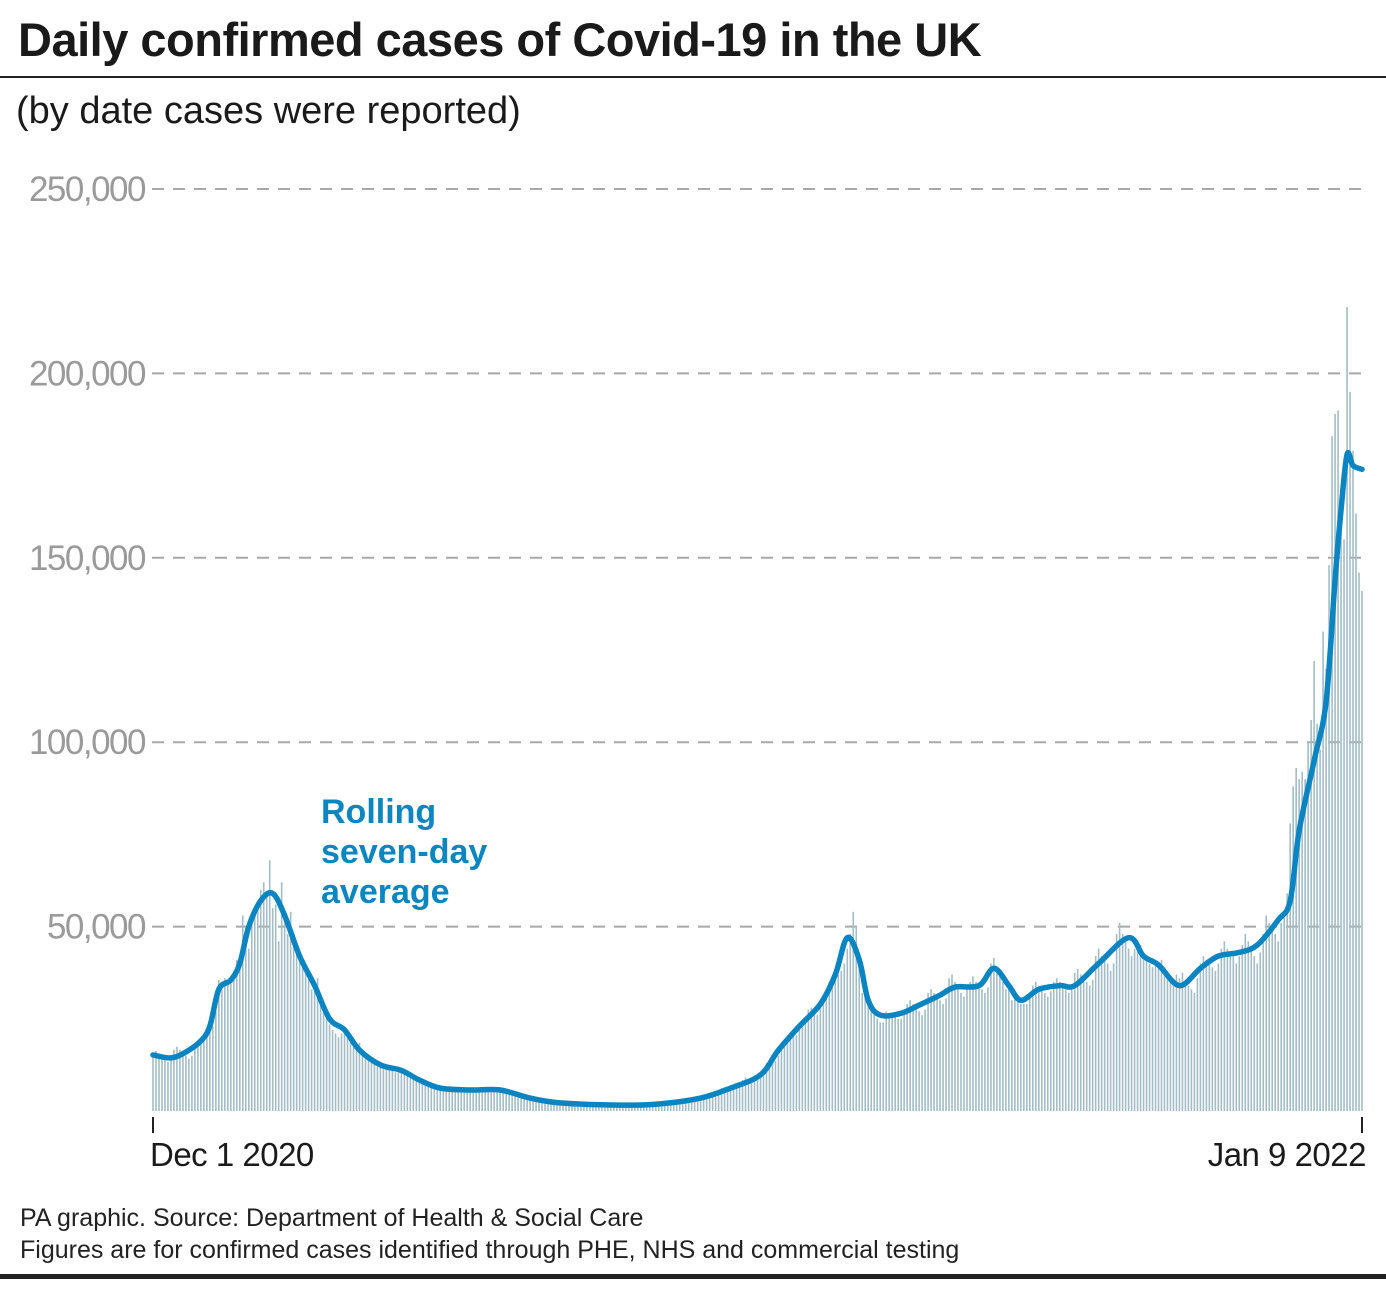 The image size is (1386, 1290). What do you see at coordinates (268, 111) in the screenshot?
I see `chart-subtitle: (by date cases were reported)` at bounding box center [268, 111].